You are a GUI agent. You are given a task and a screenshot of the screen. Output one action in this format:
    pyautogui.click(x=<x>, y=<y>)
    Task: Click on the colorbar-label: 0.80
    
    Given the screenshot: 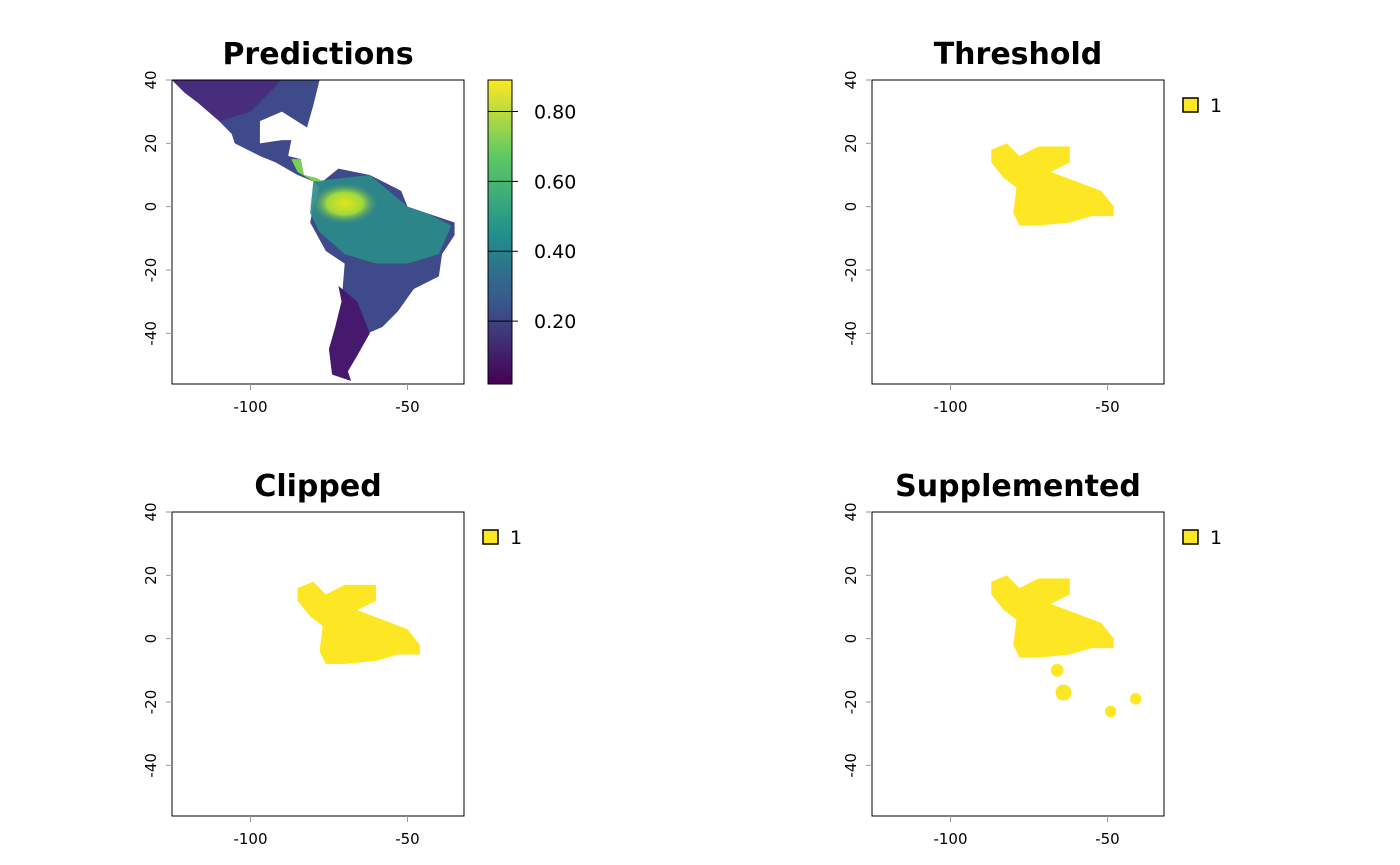 What is the action you would take?
    pyautogui.click(x=555, y=112)
    